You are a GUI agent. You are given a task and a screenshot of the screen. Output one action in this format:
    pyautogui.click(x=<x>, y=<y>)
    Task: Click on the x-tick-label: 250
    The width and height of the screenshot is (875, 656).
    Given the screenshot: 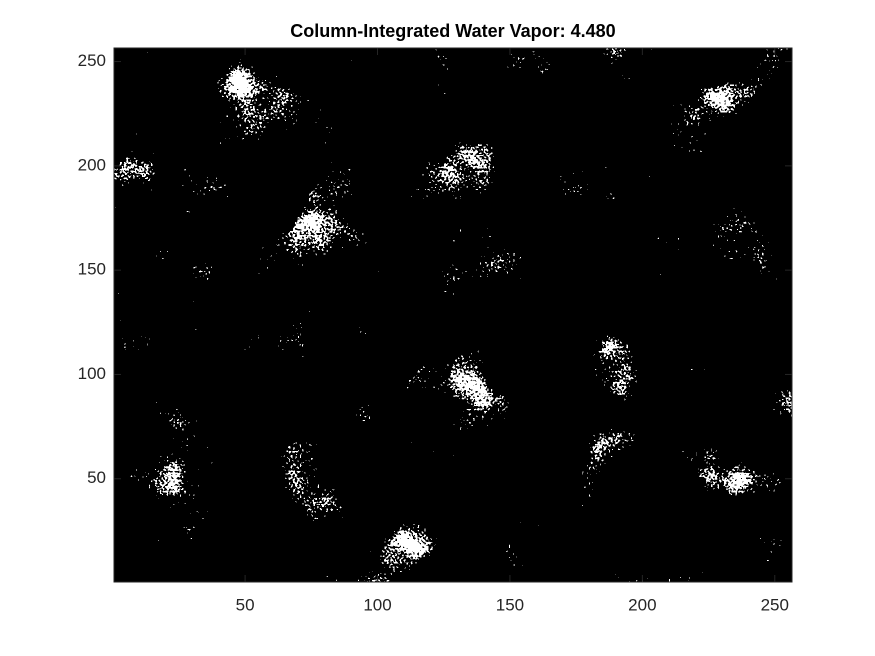 What is the action you would take?
    pyautogui.click(x=775, y=604)
    